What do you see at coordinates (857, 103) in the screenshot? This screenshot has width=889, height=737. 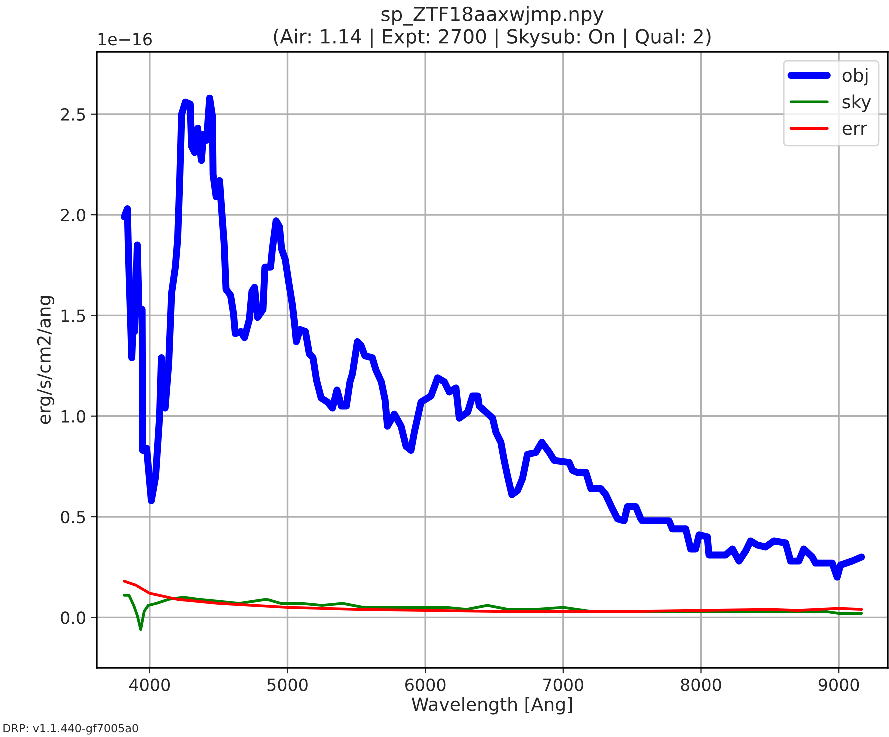 I see `legend-label: sky` at bounding box center [857, 103].